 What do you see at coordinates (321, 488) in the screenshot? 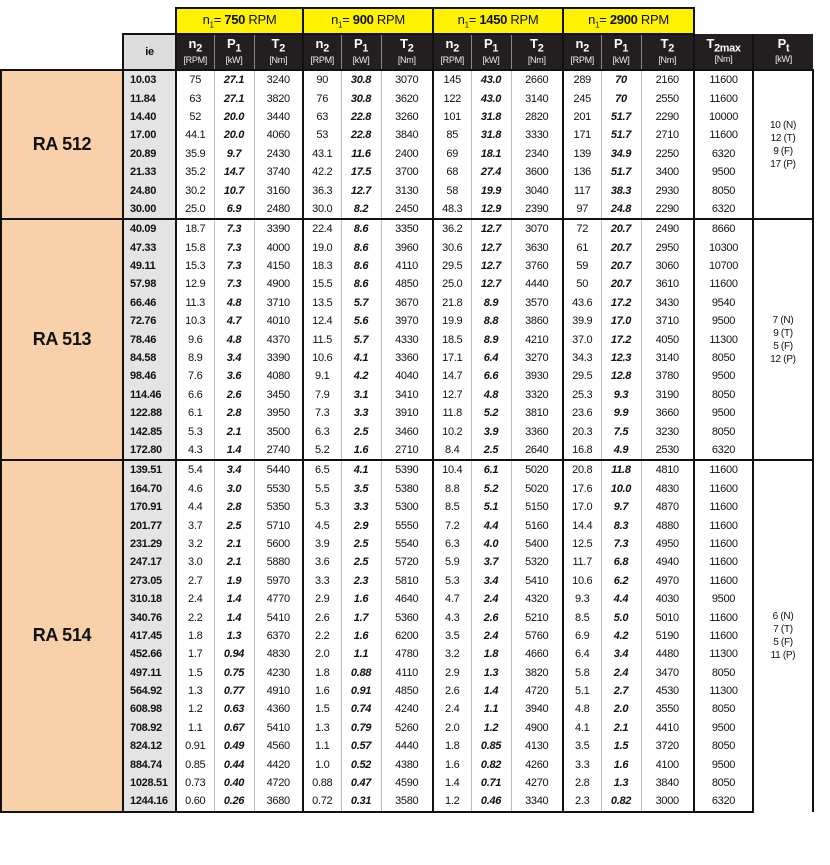
I see `n2-cell: 5.5` at bounding box center [321, 488].